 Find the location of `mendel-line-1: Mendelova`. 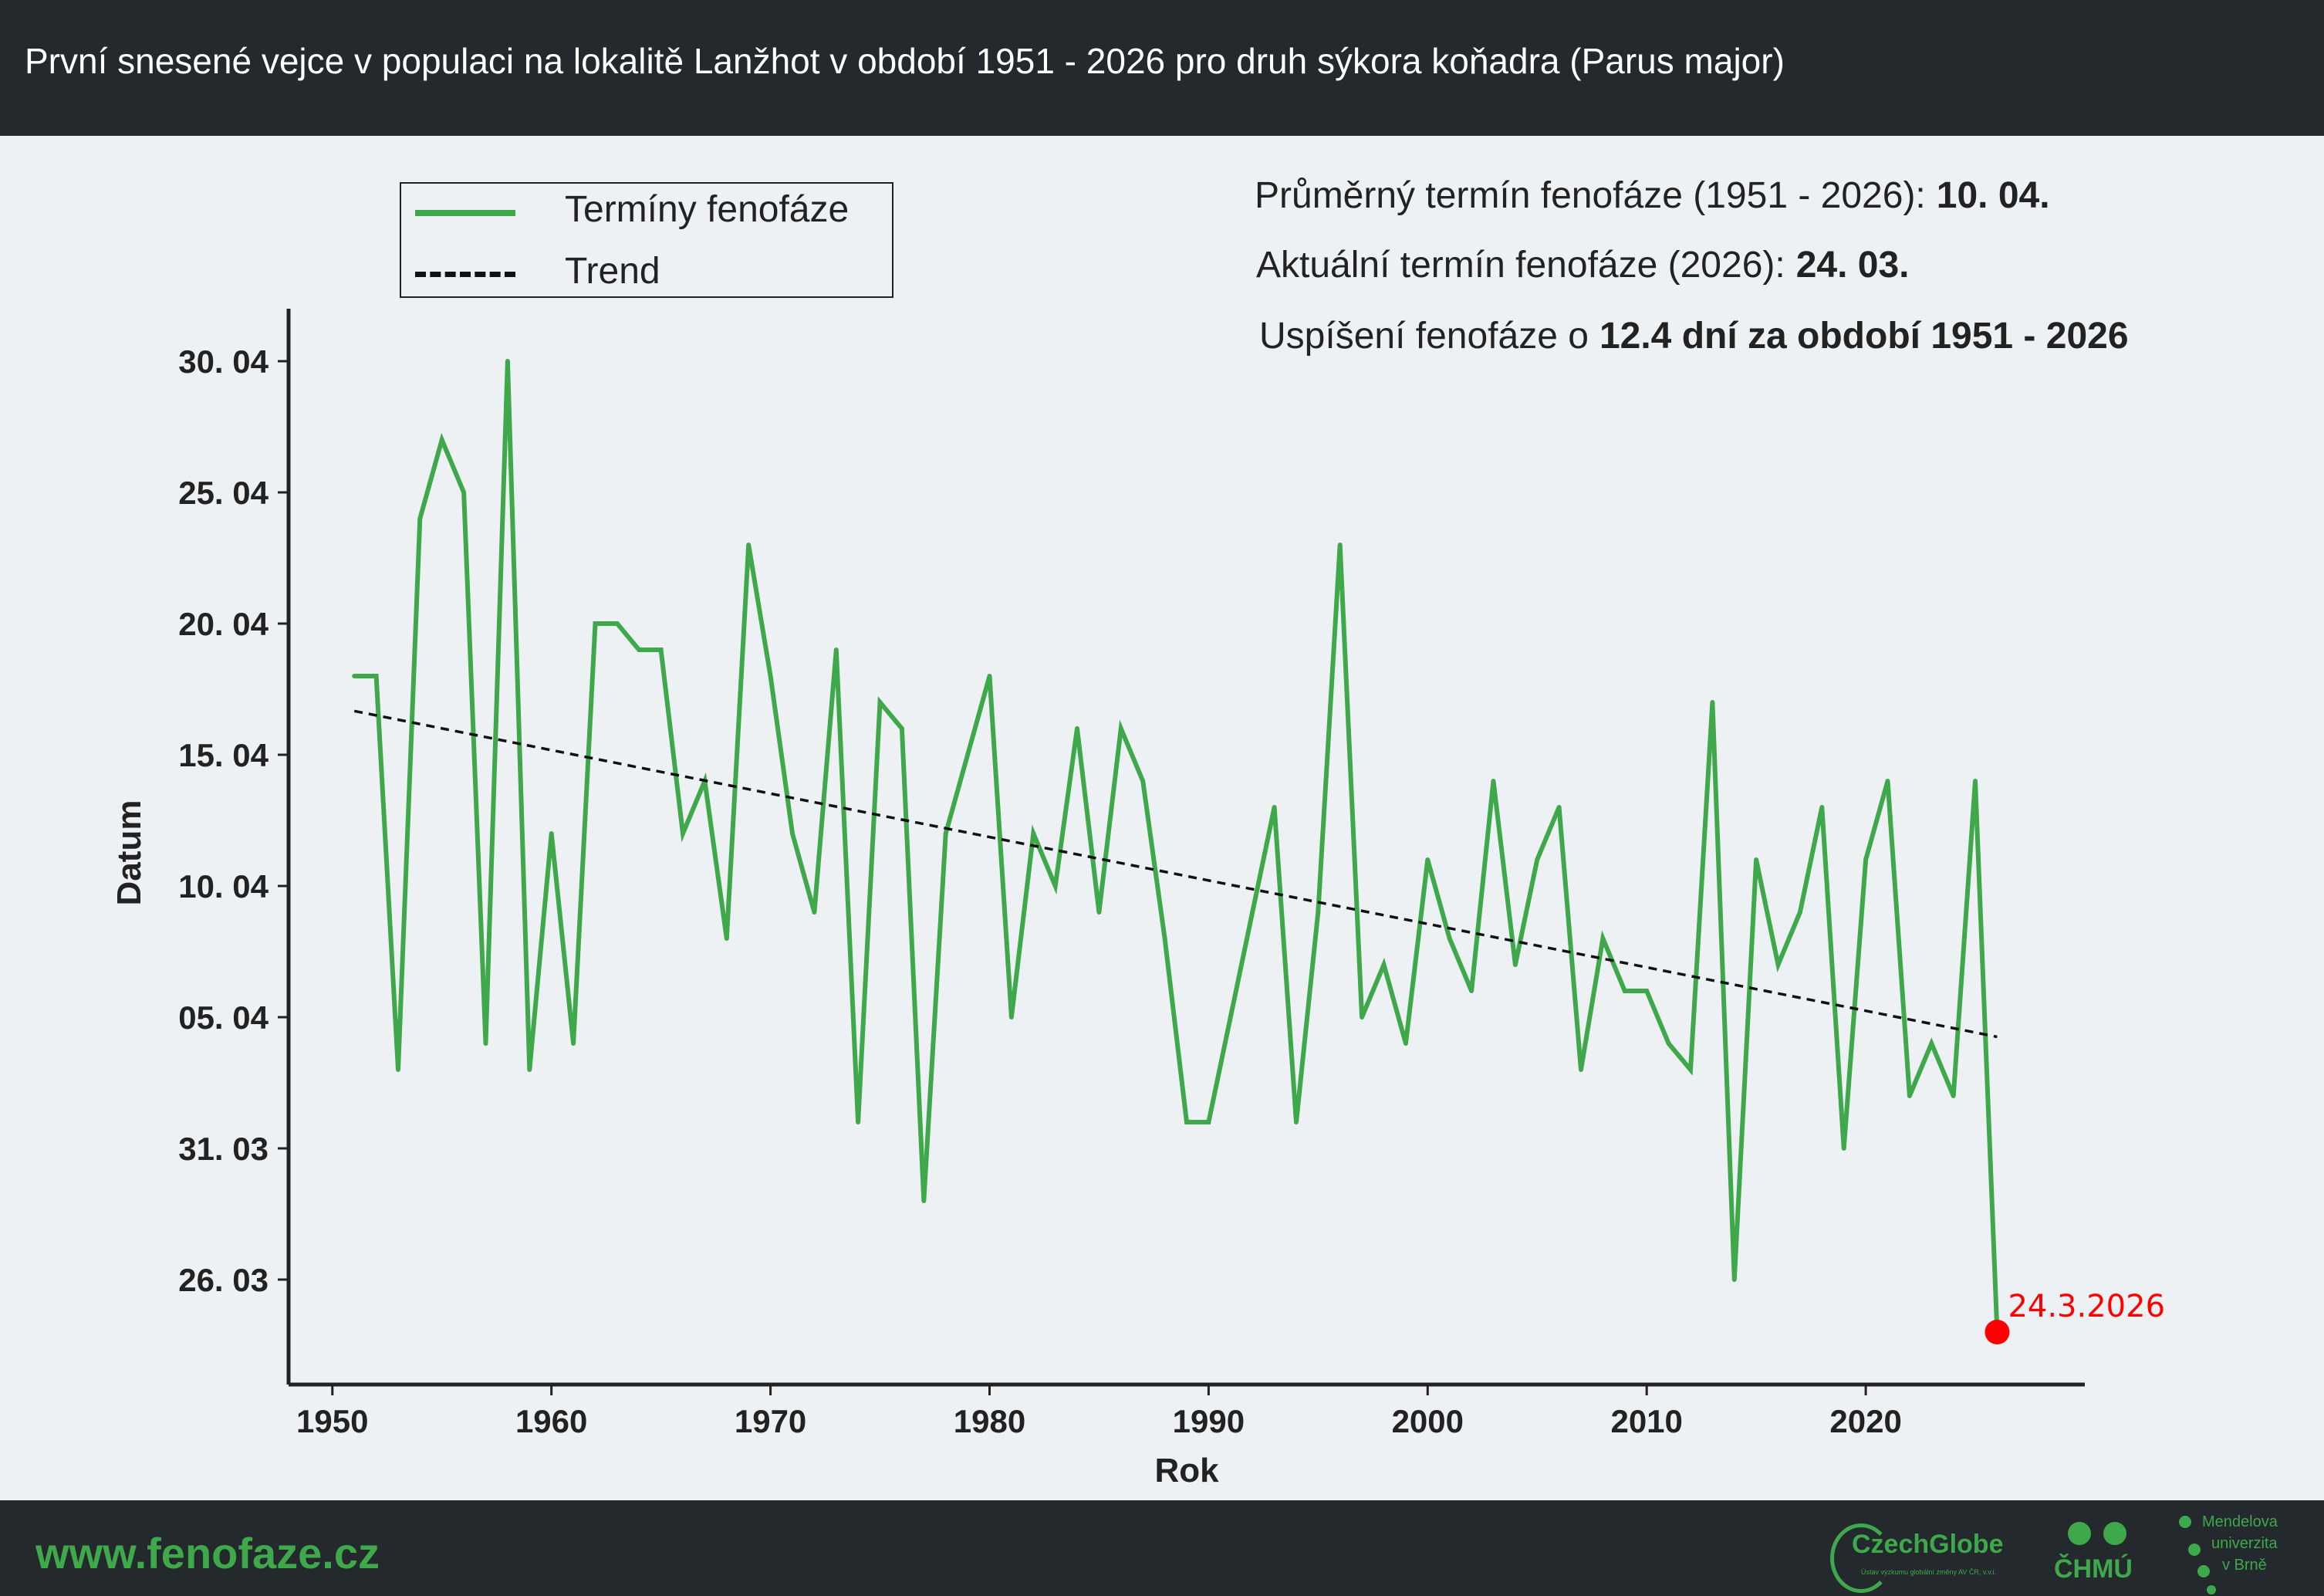

mendel-line-1: Mendelova is located at coordinates (2240, 1522).